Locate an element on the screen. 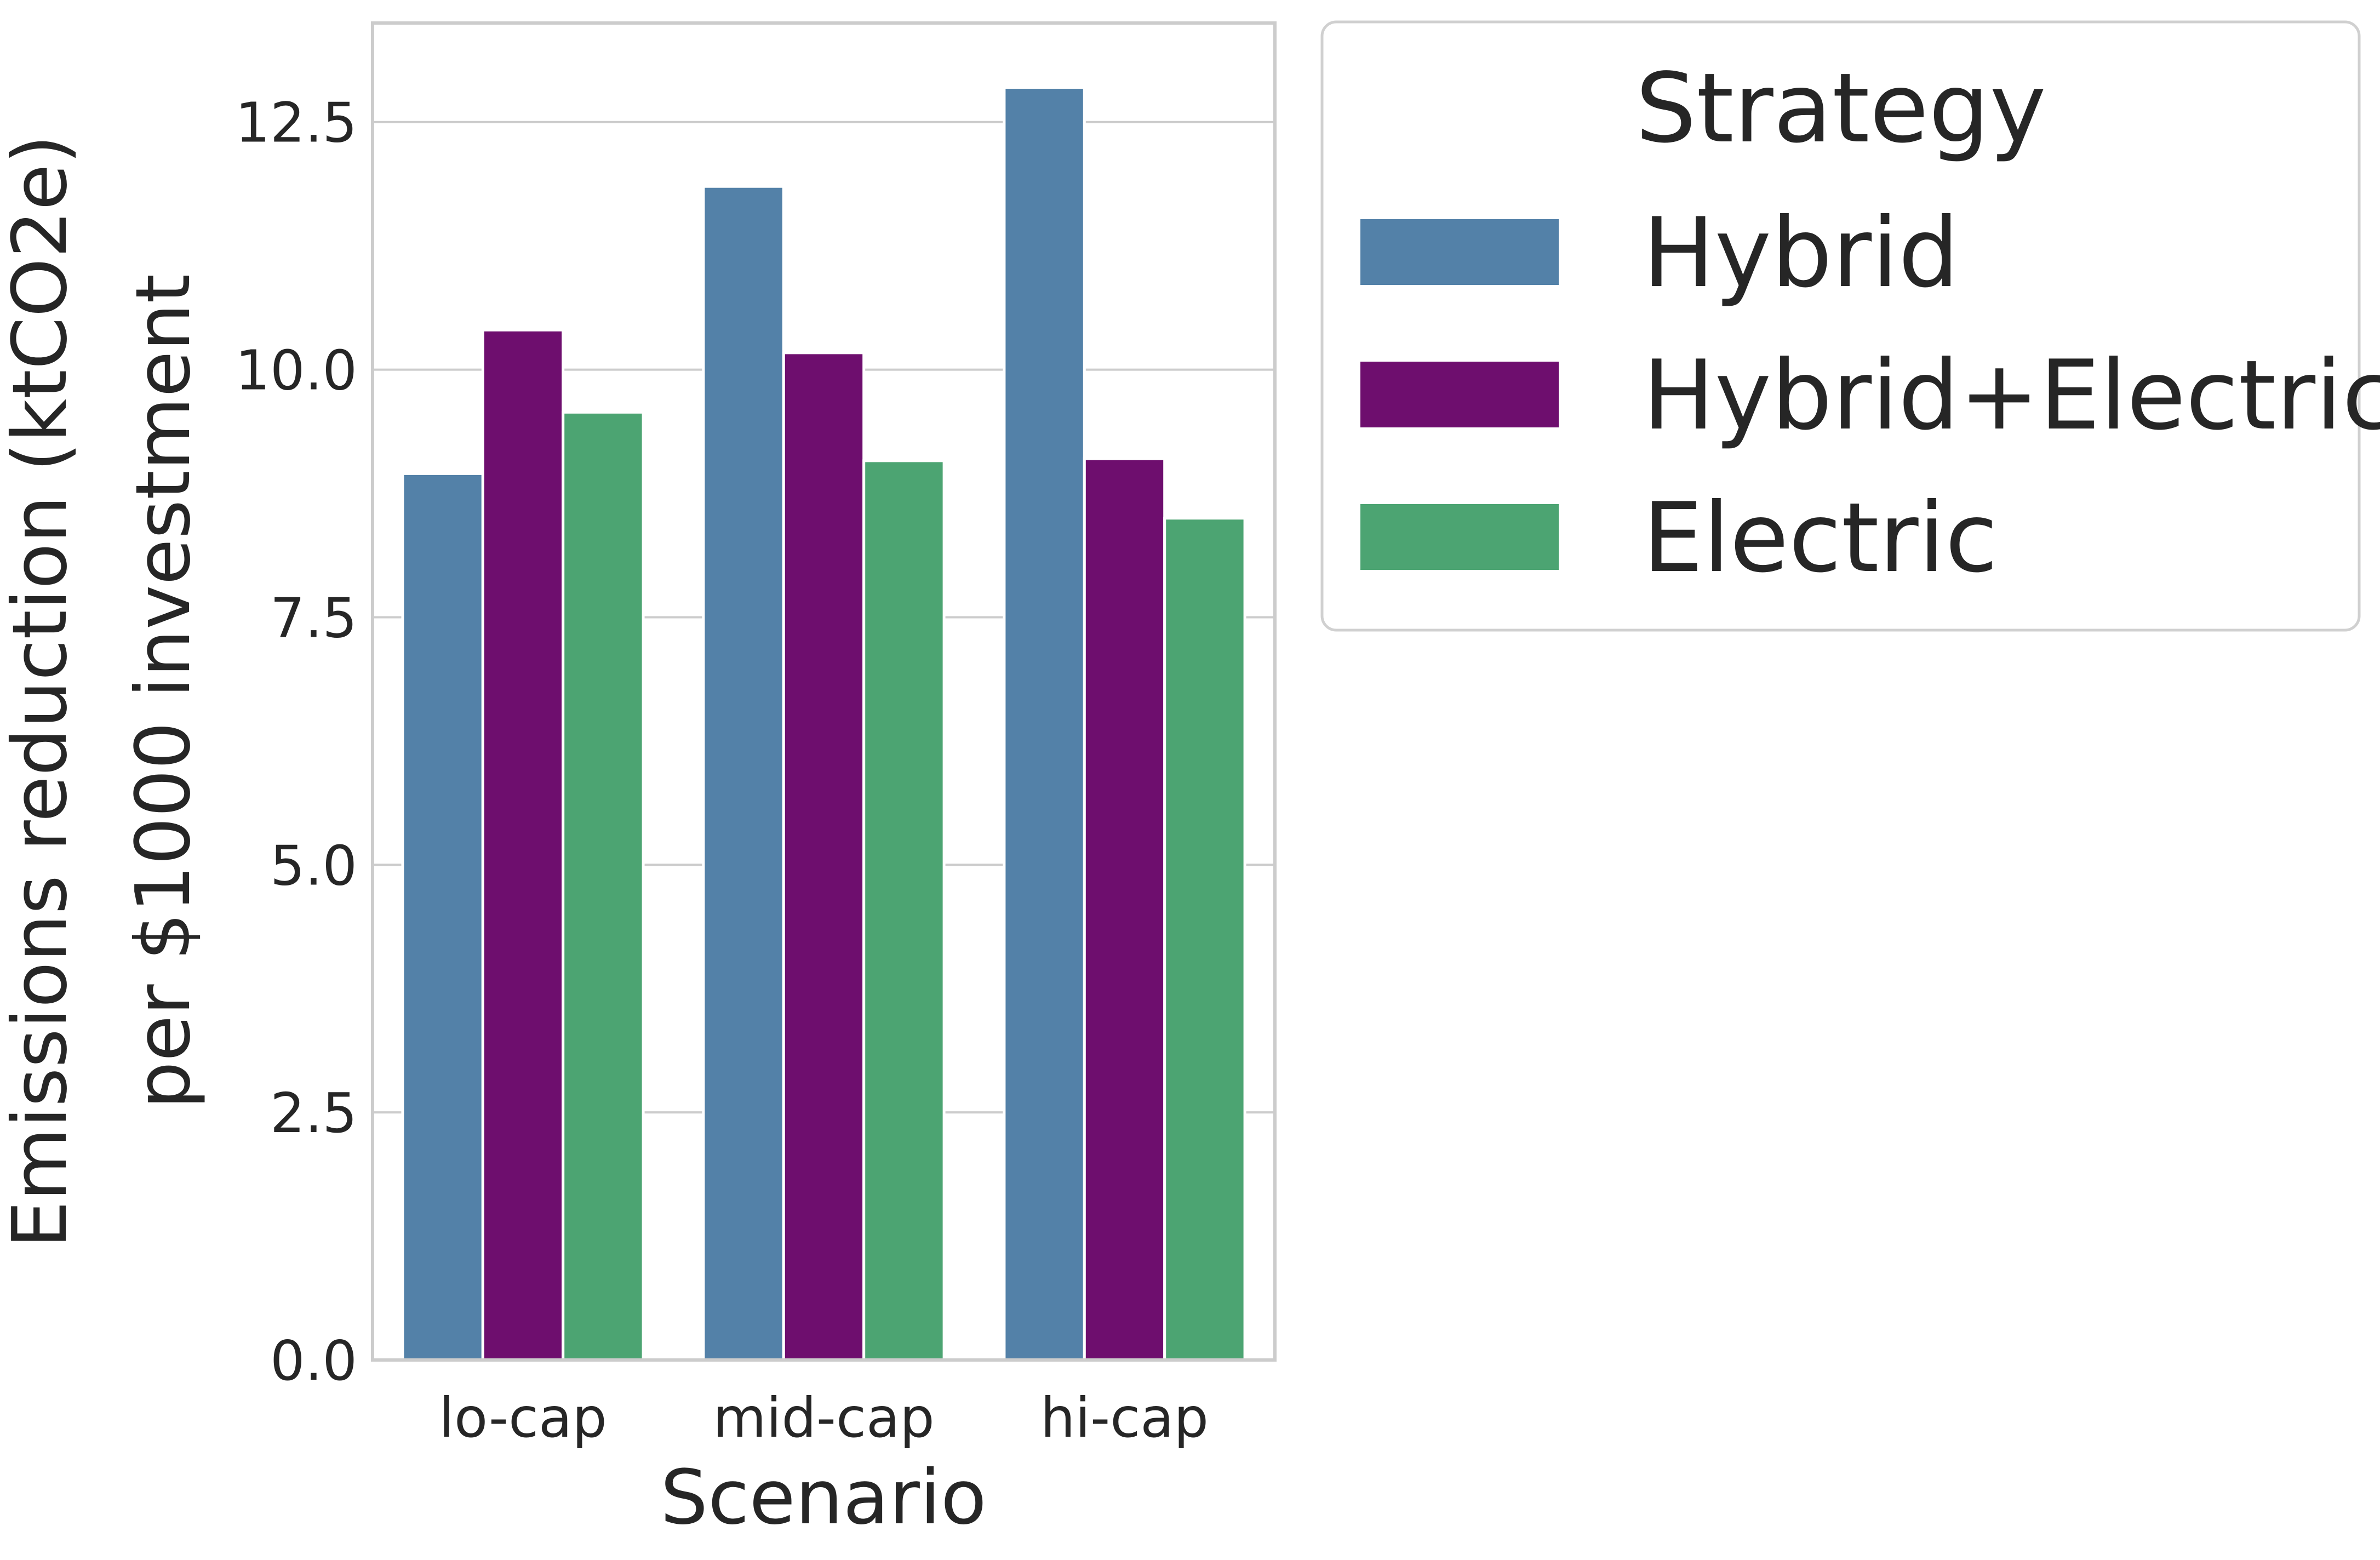 The height and width of the screenshot is (1560, 2380). x-tick-labels: lo-cap mid-cap hi-cap is located at coordinates (824, 1418).